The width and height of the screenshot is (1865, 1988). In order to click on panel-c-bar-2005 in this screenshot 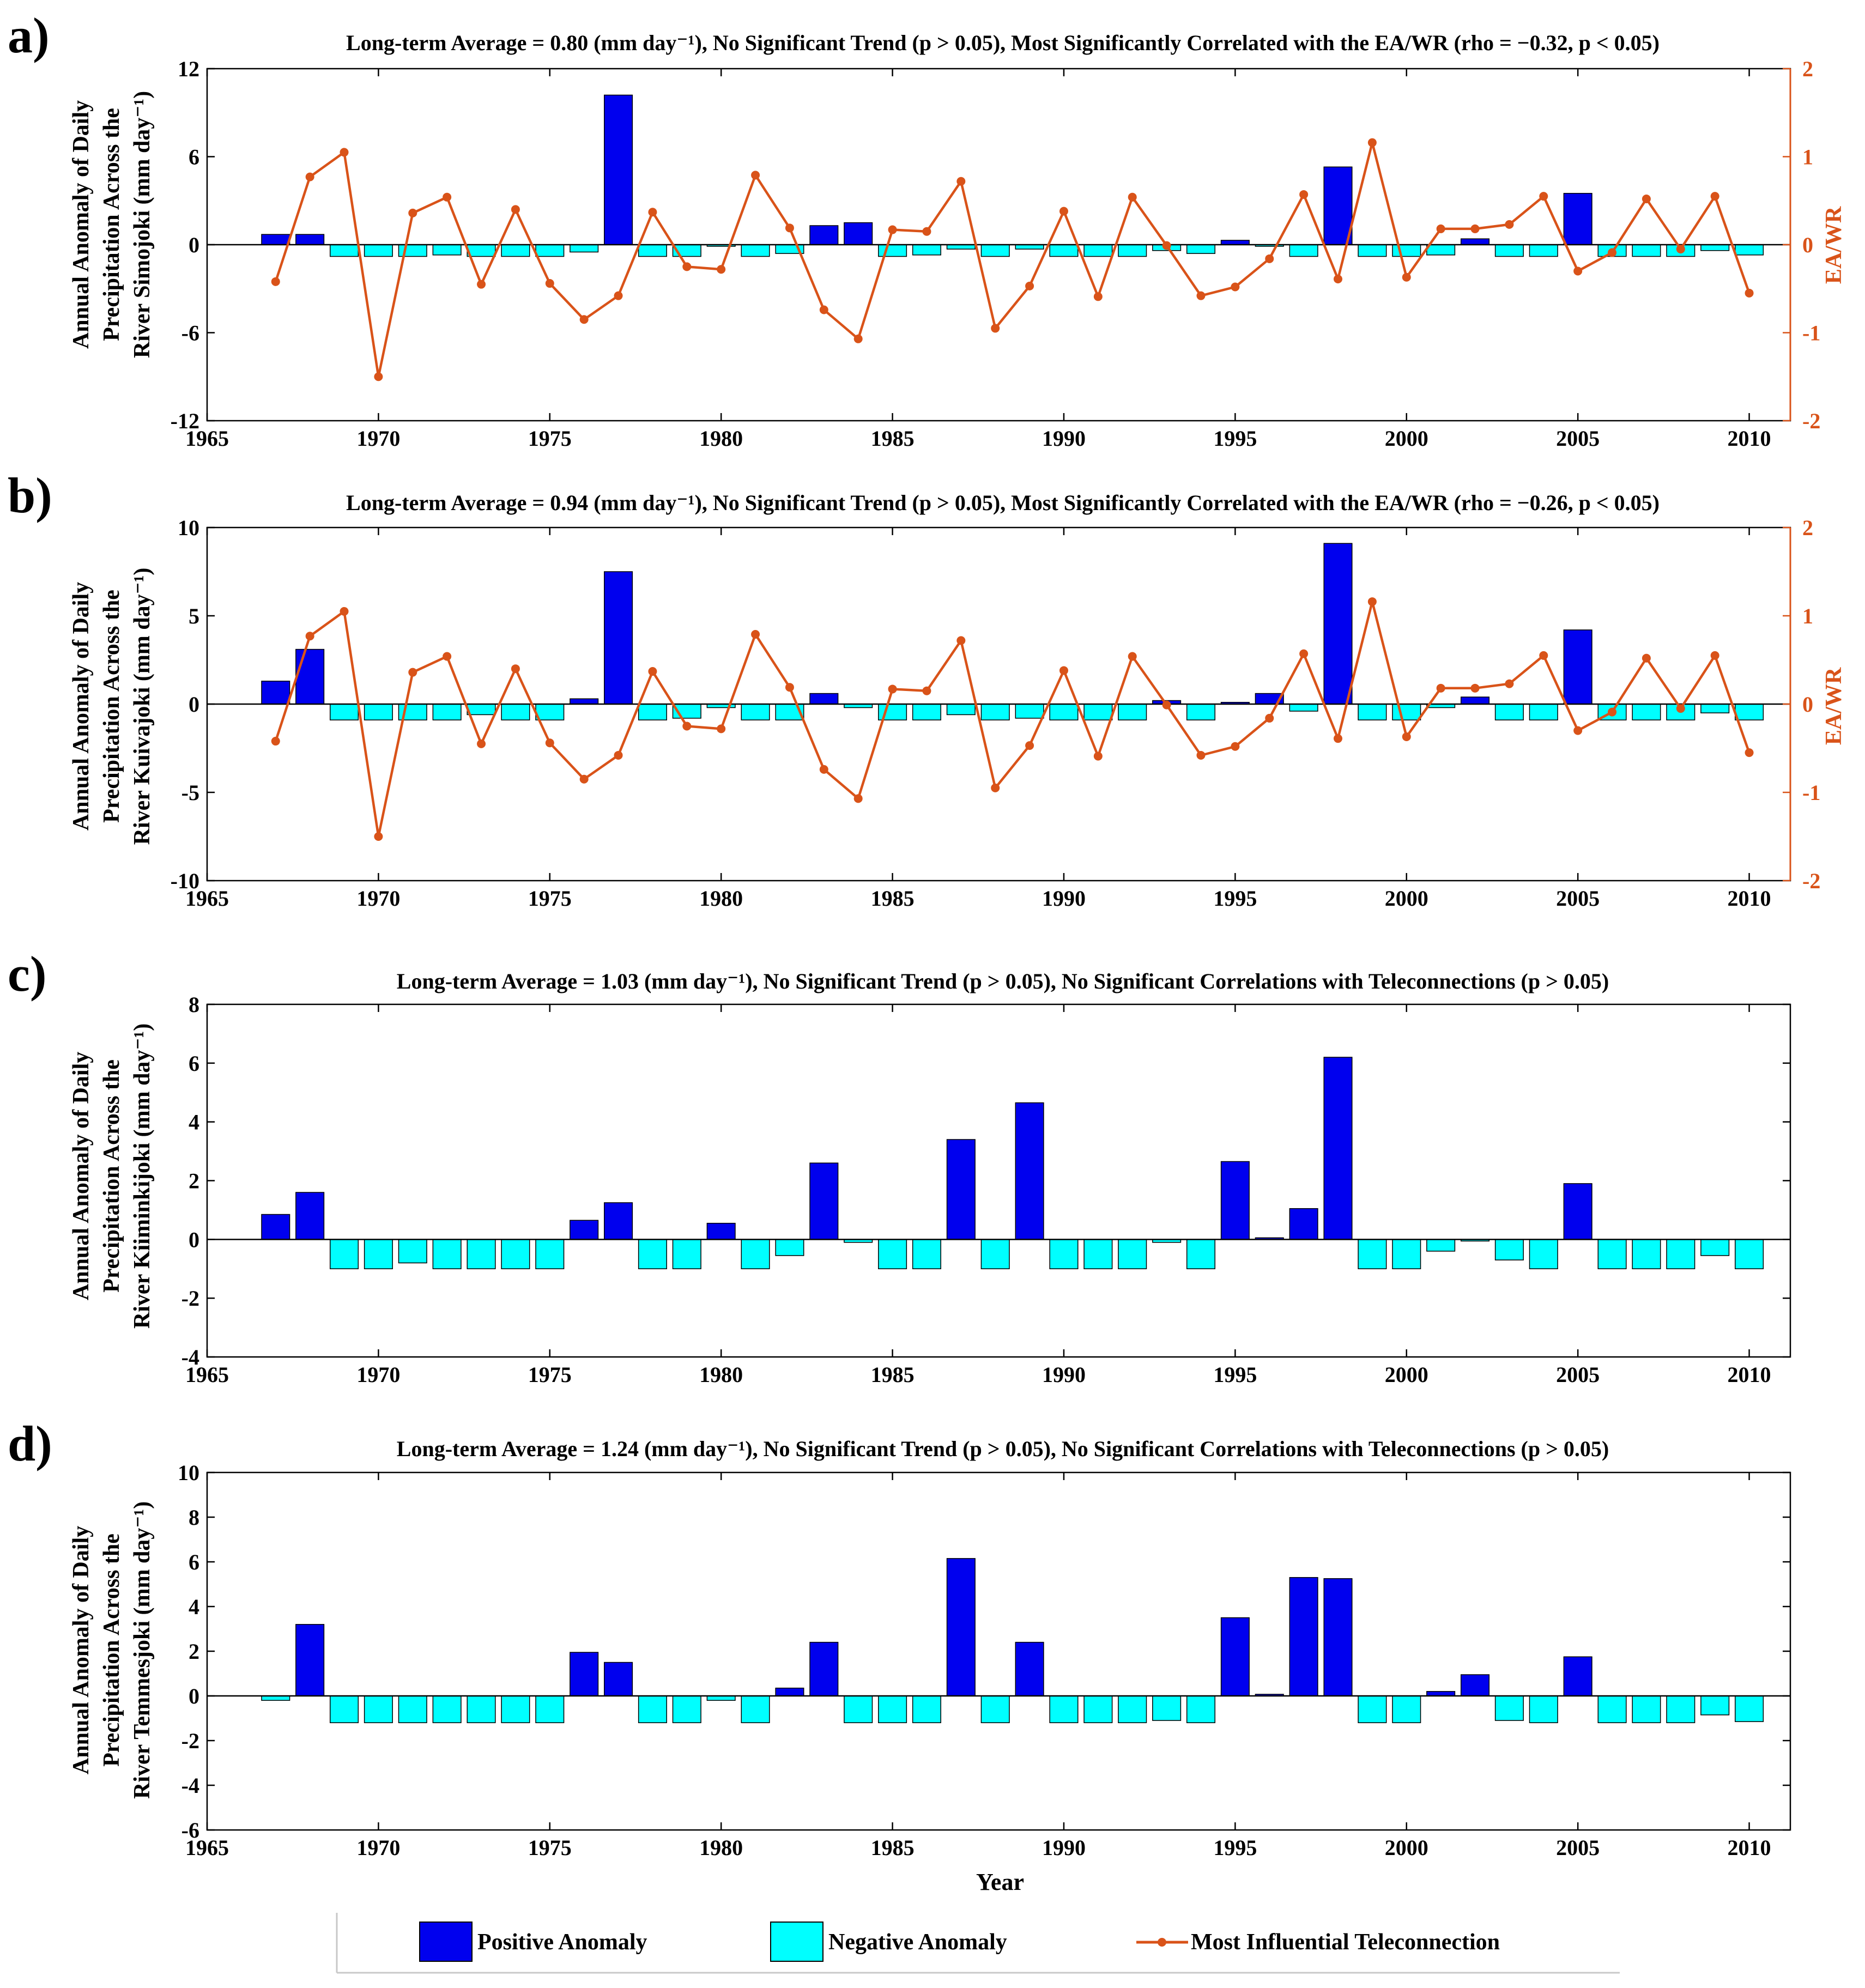, I will do `click(1578, 1211)`.